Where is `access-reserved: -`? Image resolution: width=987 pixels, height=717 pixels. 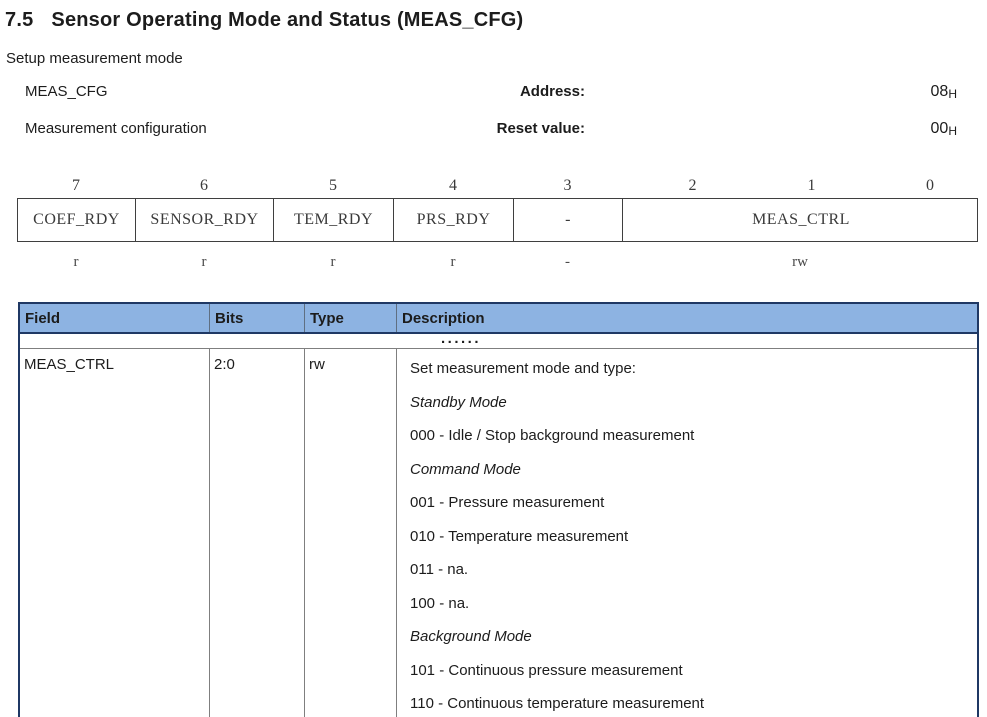 access-reserved: - is located at coordinates (567, 262).